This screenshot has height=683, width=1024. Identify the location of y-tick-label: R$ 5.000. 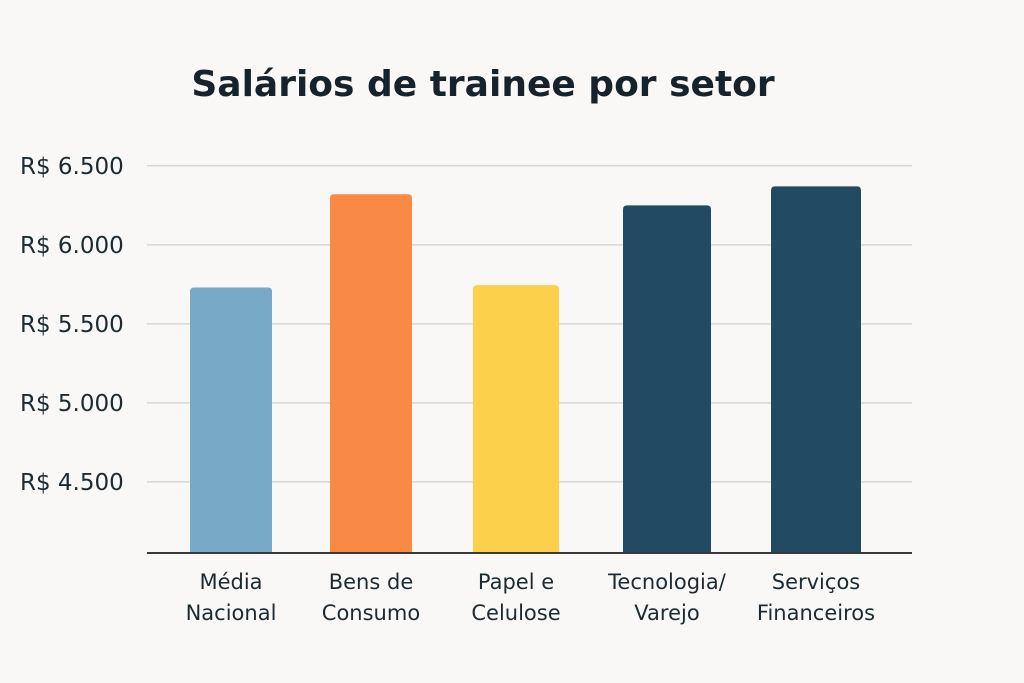
(72, 404).